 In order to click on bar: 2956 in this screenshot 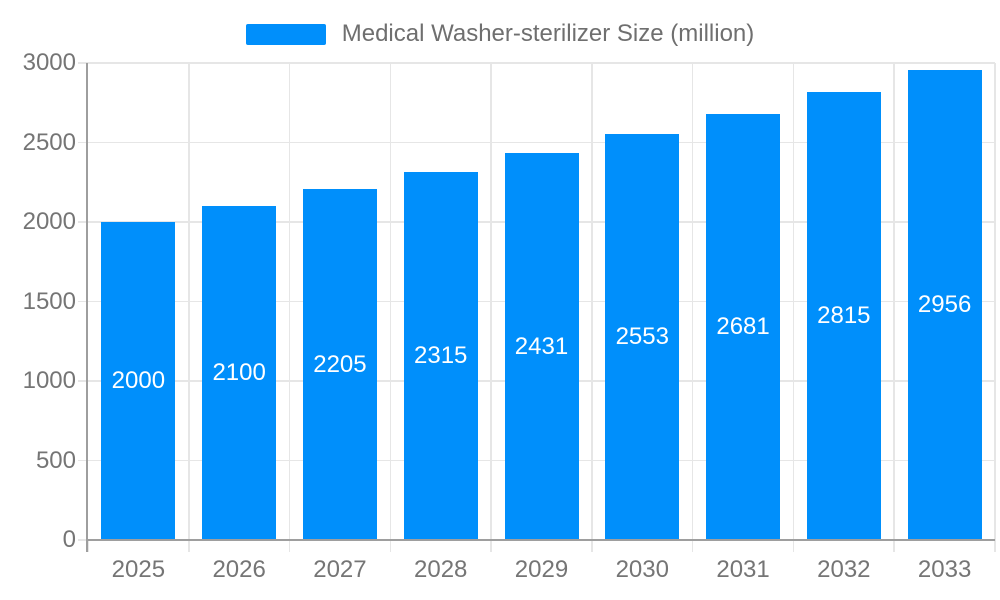, I will do `click(944, 304)`.